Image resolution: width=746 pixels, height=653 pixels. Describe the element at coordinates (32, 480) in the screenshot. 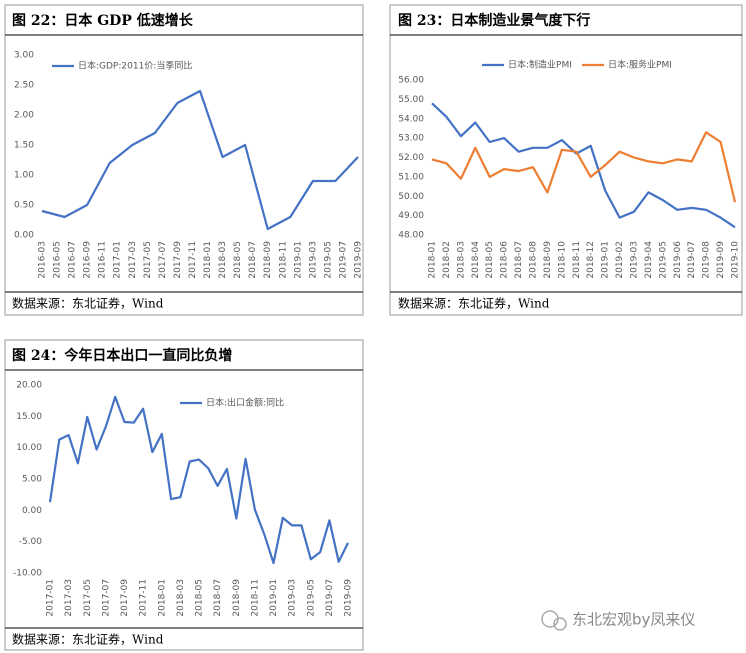

I see `y-tick-label: 5.00` at that location.